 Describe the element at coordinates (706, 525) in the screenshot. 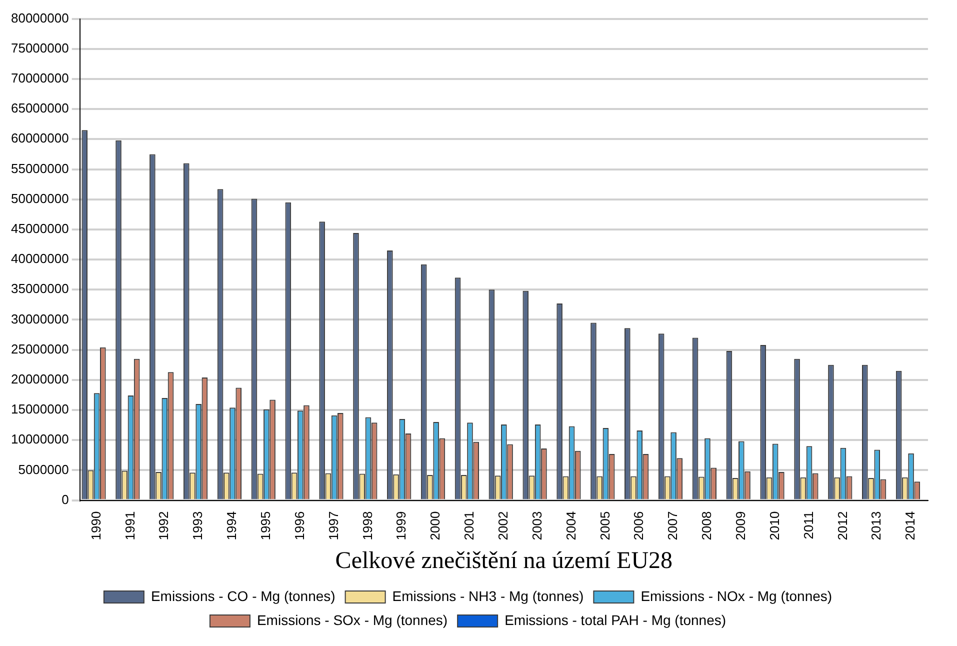

I see `x-tick-label: 2008` at that location.